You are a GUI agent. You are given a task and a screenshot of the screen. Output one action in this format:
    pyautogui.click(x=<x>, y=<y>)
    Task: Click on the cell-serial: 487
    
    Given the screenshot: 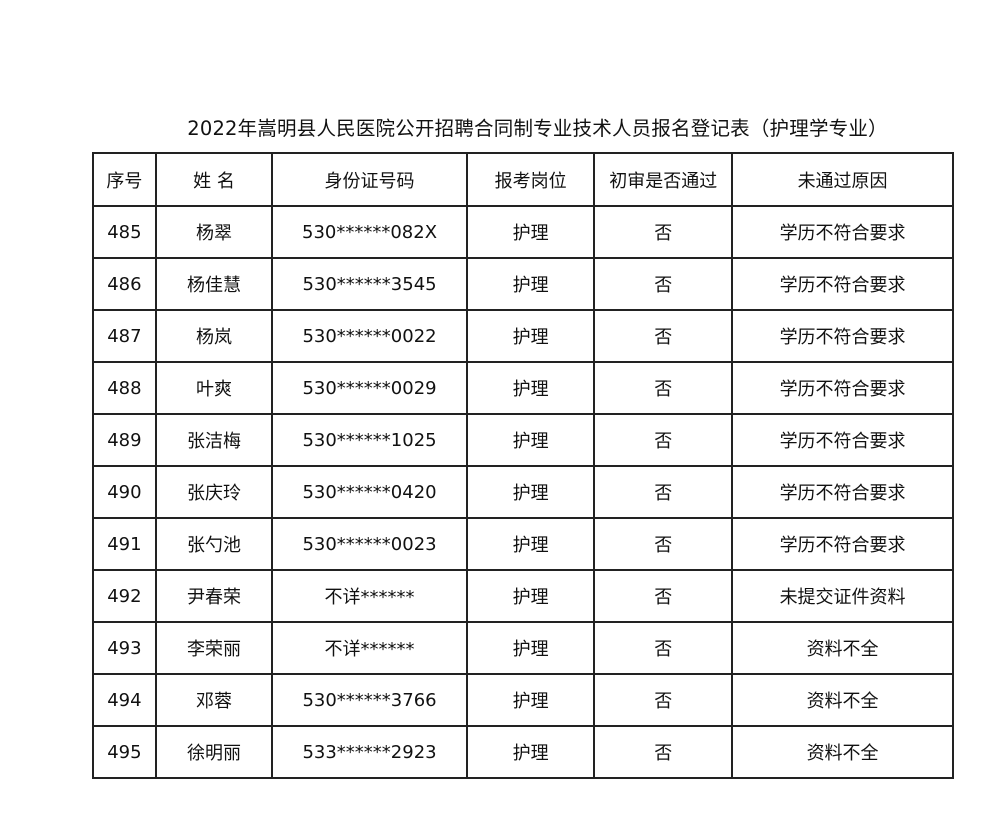 What is the action you would take?
    pyautogui.click(x=124, y=336)
    